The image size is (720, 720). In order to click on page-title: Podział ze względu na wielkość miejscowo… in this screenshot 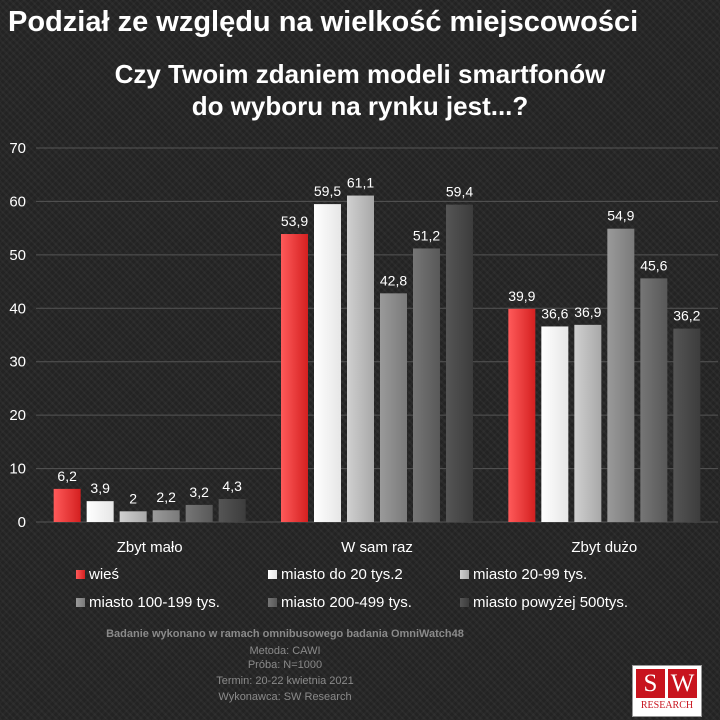, I will do `click(323, 22)`.